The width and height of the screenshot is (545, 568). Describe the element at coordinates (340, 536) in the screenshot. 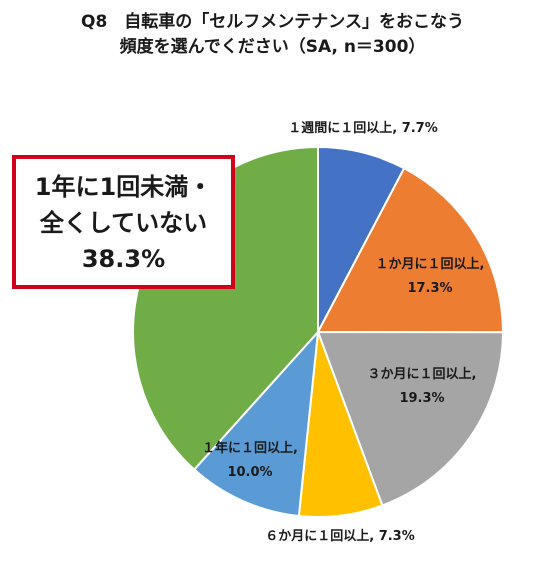

I see `slice-data-label: ６か月に１回以上, 7.3%` at that location.